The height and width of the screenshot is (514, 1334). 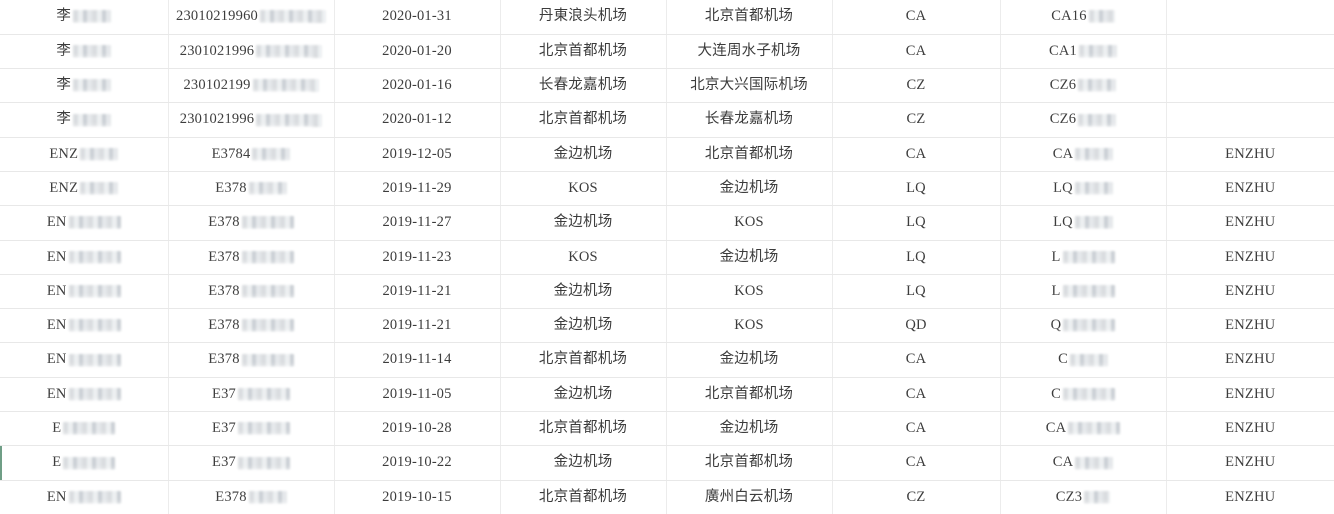 I want to click on cell-flight-date: 2019-11-23, so click(x=417, y=257).